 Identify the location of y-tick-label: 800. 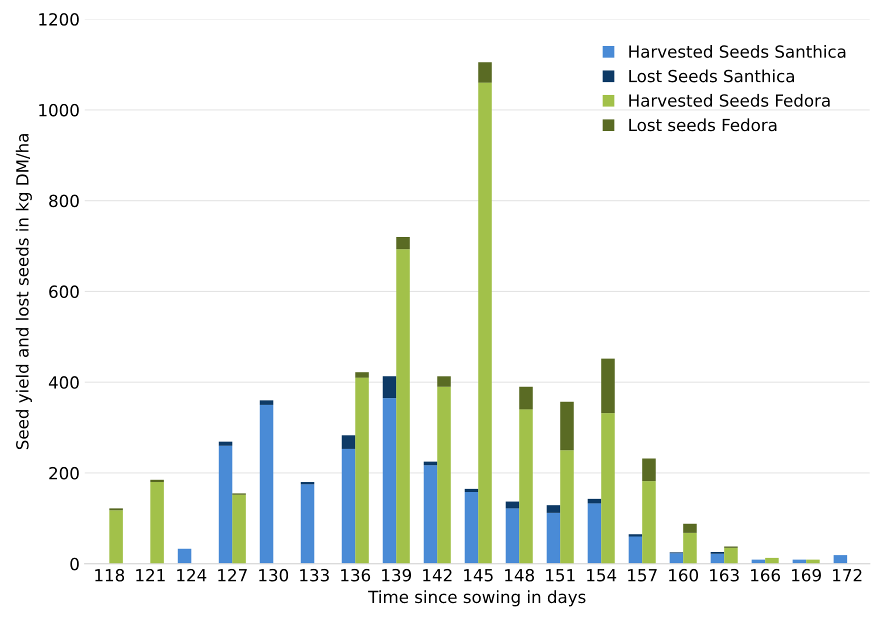
(64, 201).